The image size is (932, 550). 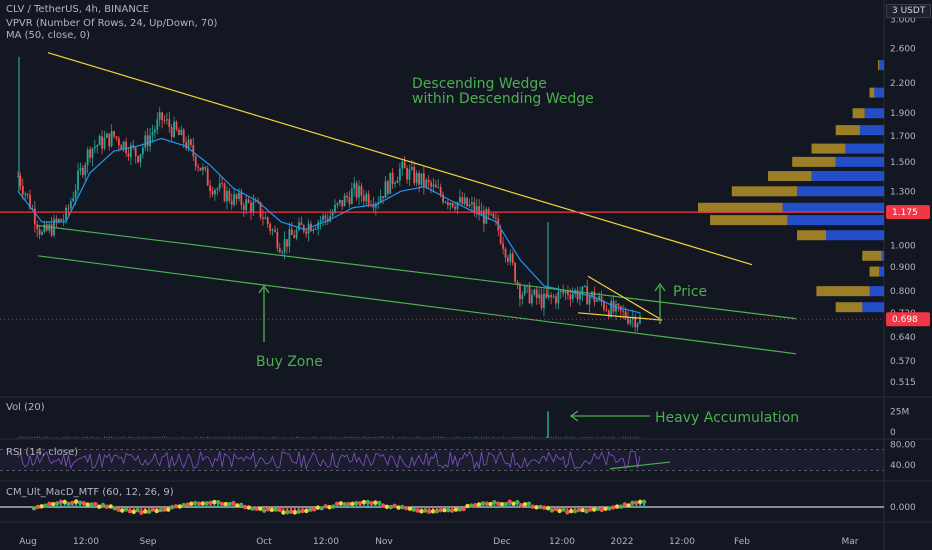 What do you see at coordinates (112, 23) in the screenshot?
I see `vpvr-legend: VPVR (Number Of Rows, 24, Up/Down, 70)` at bounding box center [112, 23].